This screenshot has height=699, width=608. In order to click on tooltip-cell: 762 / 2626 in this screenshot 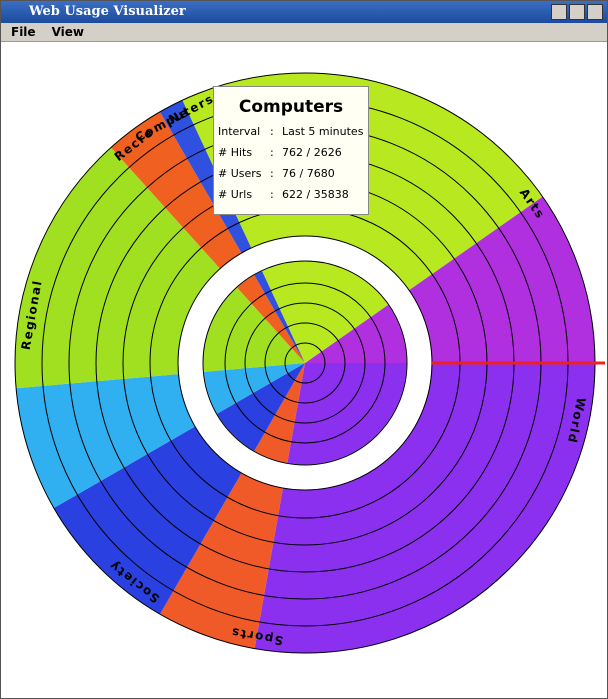, I will do `click(312, 152)`.